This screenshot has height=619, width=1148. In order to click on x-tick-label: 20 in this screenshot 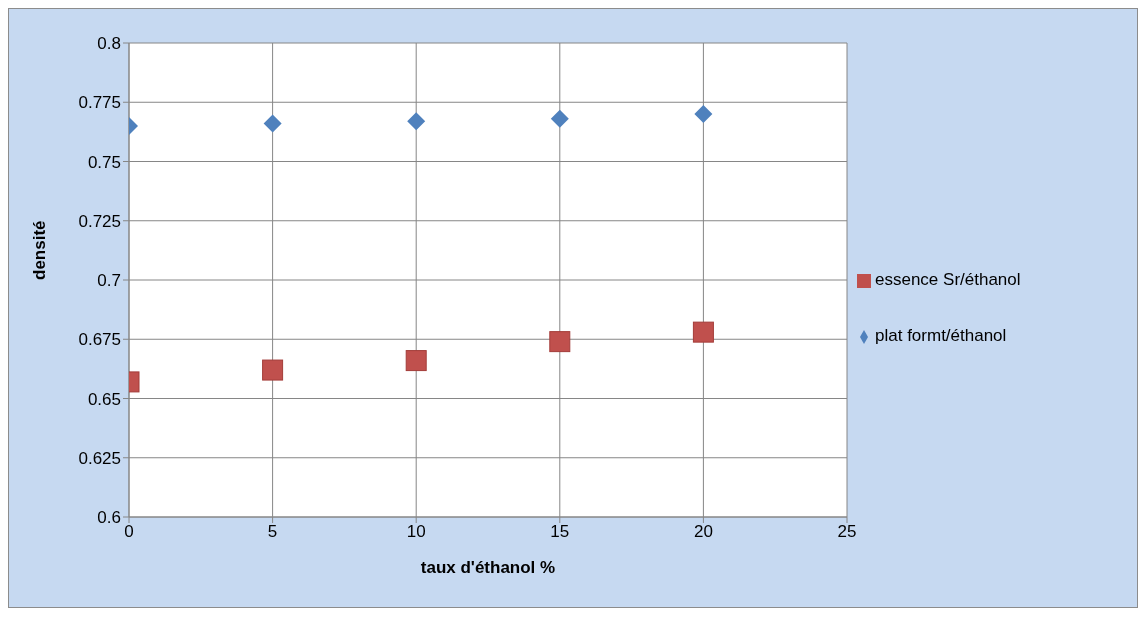, I will do `click(703, 532)`.